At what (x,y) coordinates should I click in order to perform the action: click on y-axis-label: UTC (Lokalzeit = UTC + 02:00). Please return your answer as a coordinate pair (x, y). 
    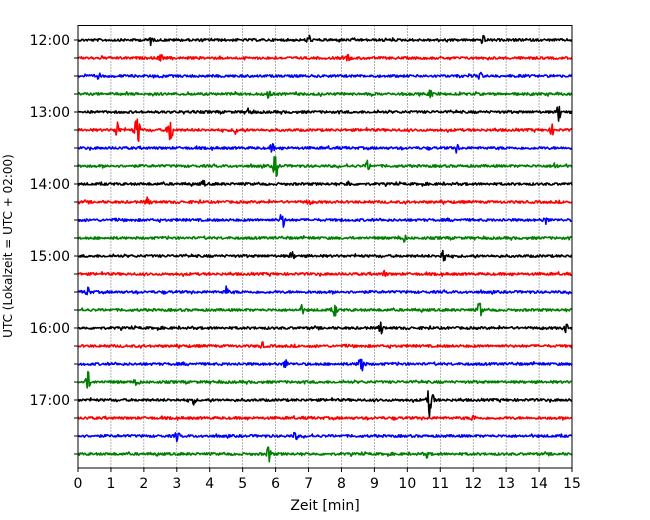
    Looking at the image, I should click on (8, 246).